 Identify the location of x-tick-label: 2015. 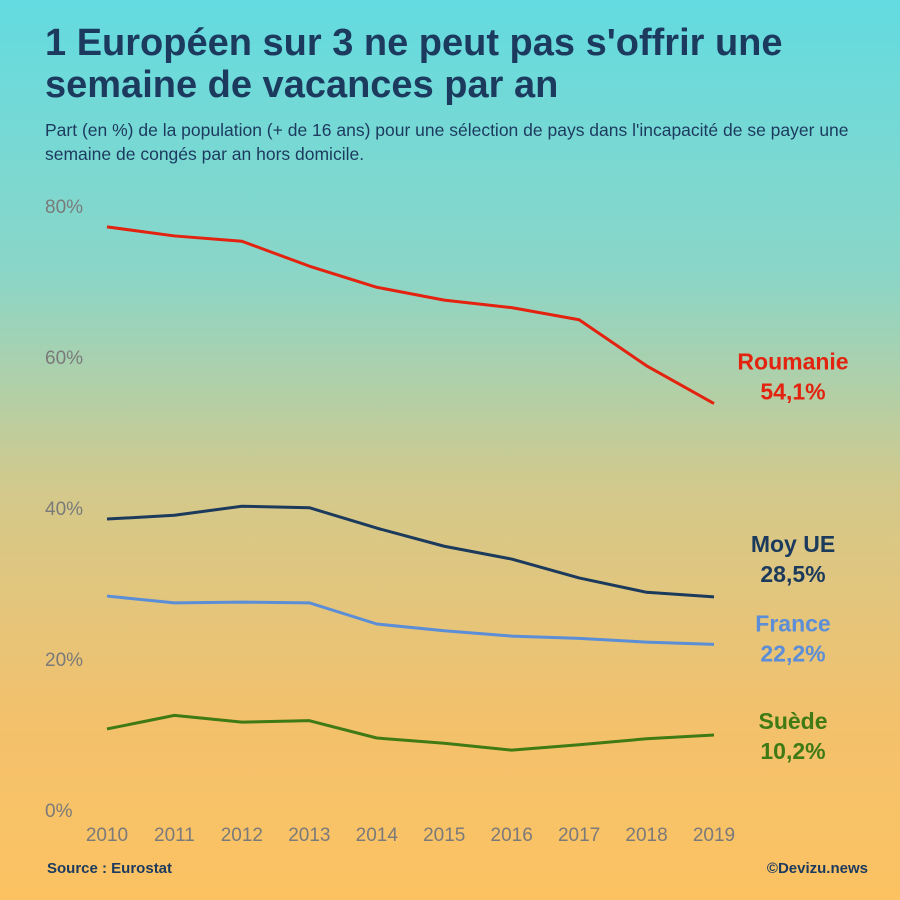
(444, 835).